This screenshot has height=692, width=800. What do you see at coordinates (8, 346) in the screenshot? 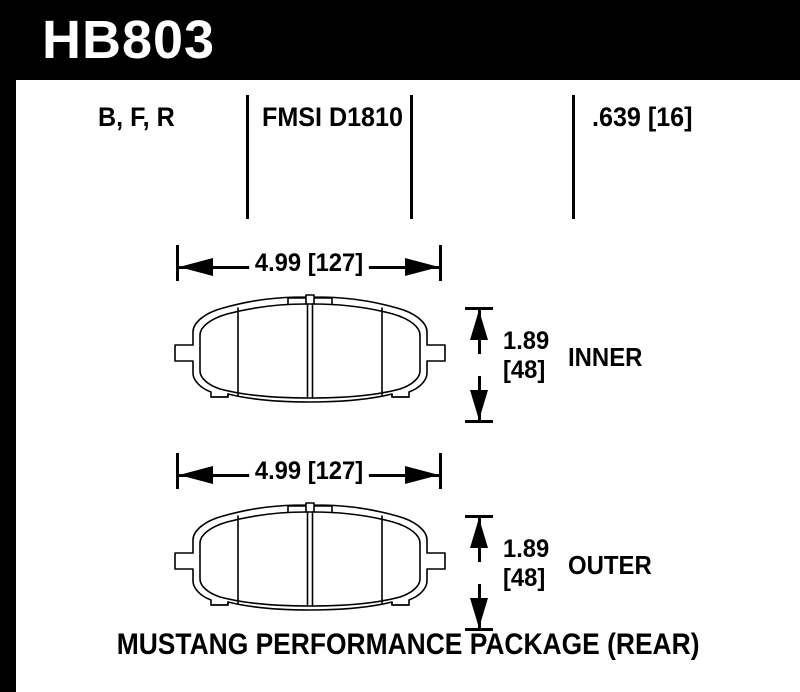
I see `left-border-spine` at bounding box center [8, 346].